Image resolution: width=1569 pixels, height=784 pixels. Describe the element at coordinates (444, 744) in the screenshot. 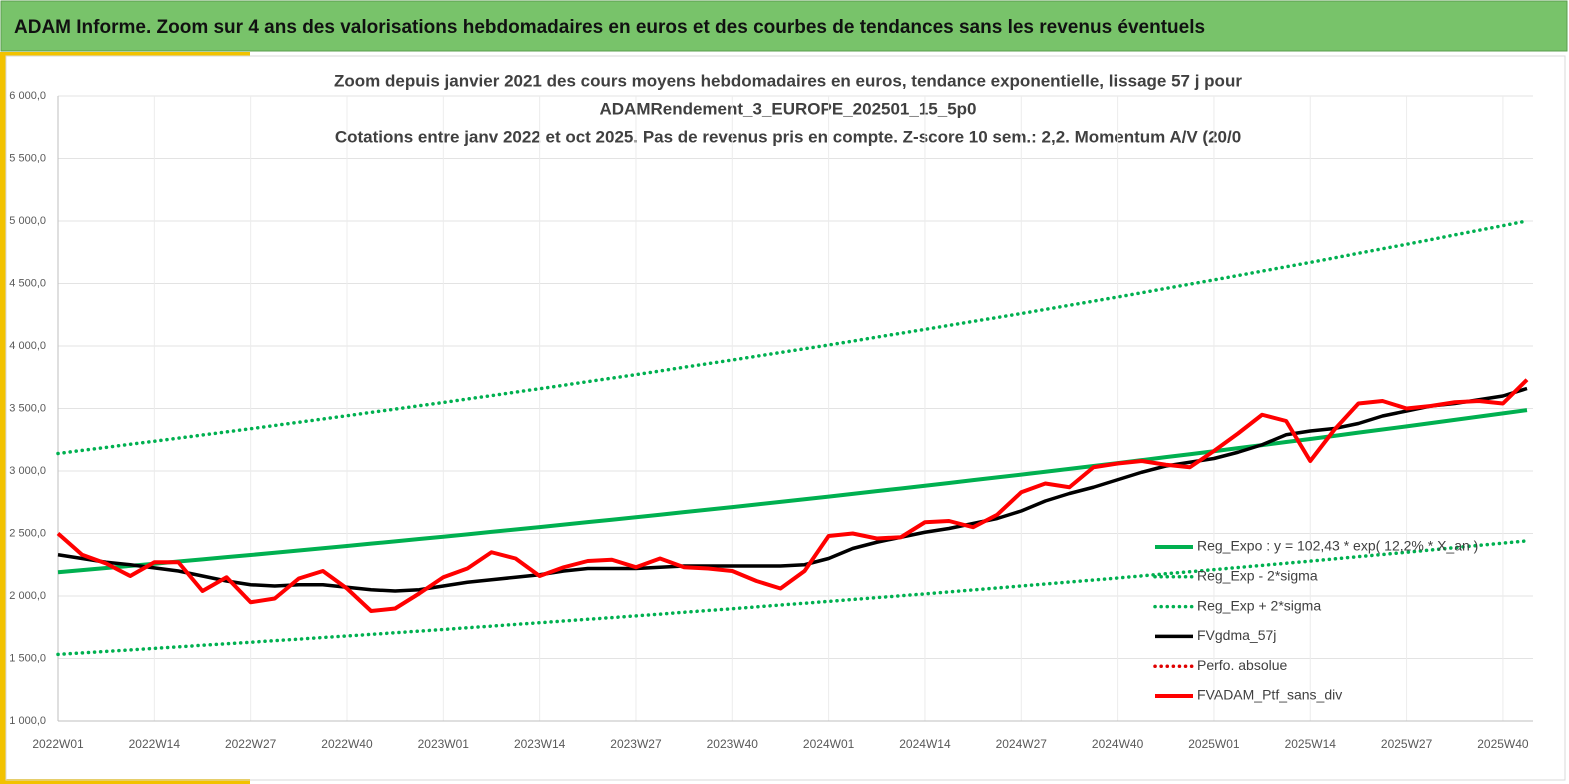

I see `x-tick-label: 2023W01` at that location.